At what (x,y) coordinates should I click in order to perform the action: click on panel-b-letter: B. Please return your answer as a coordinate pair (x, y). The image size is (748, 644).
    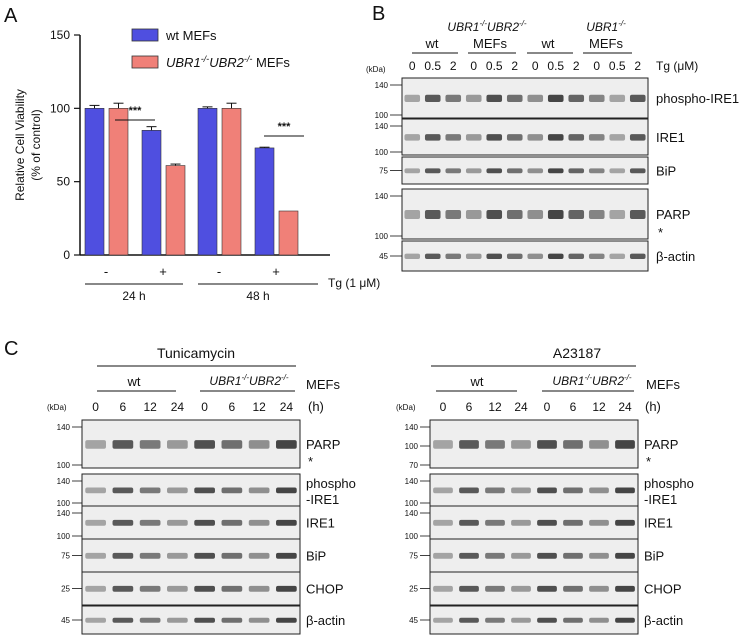
    Looking at the image, I should click on (378, 14).